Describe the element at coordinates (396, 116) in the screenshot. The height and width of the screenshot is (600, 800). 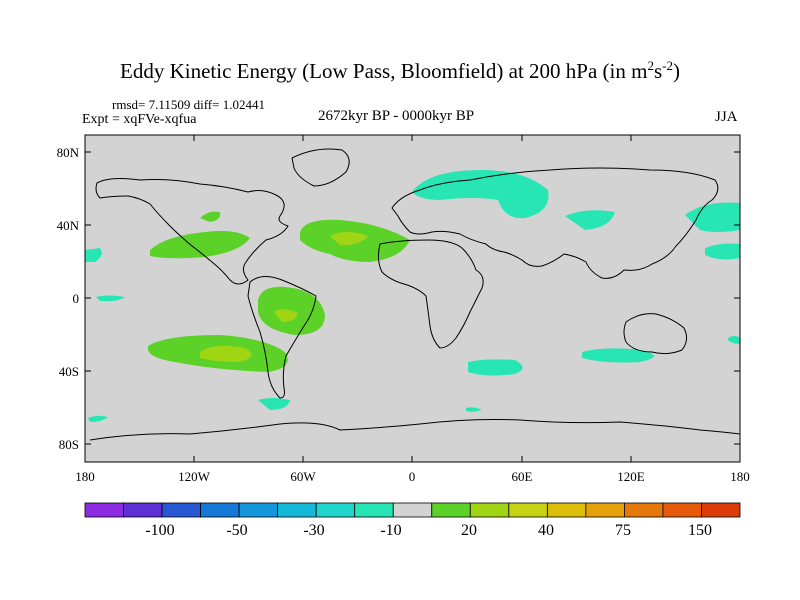
I see `period-label: 2672kyr BP - 0000kyr BP` at that location.